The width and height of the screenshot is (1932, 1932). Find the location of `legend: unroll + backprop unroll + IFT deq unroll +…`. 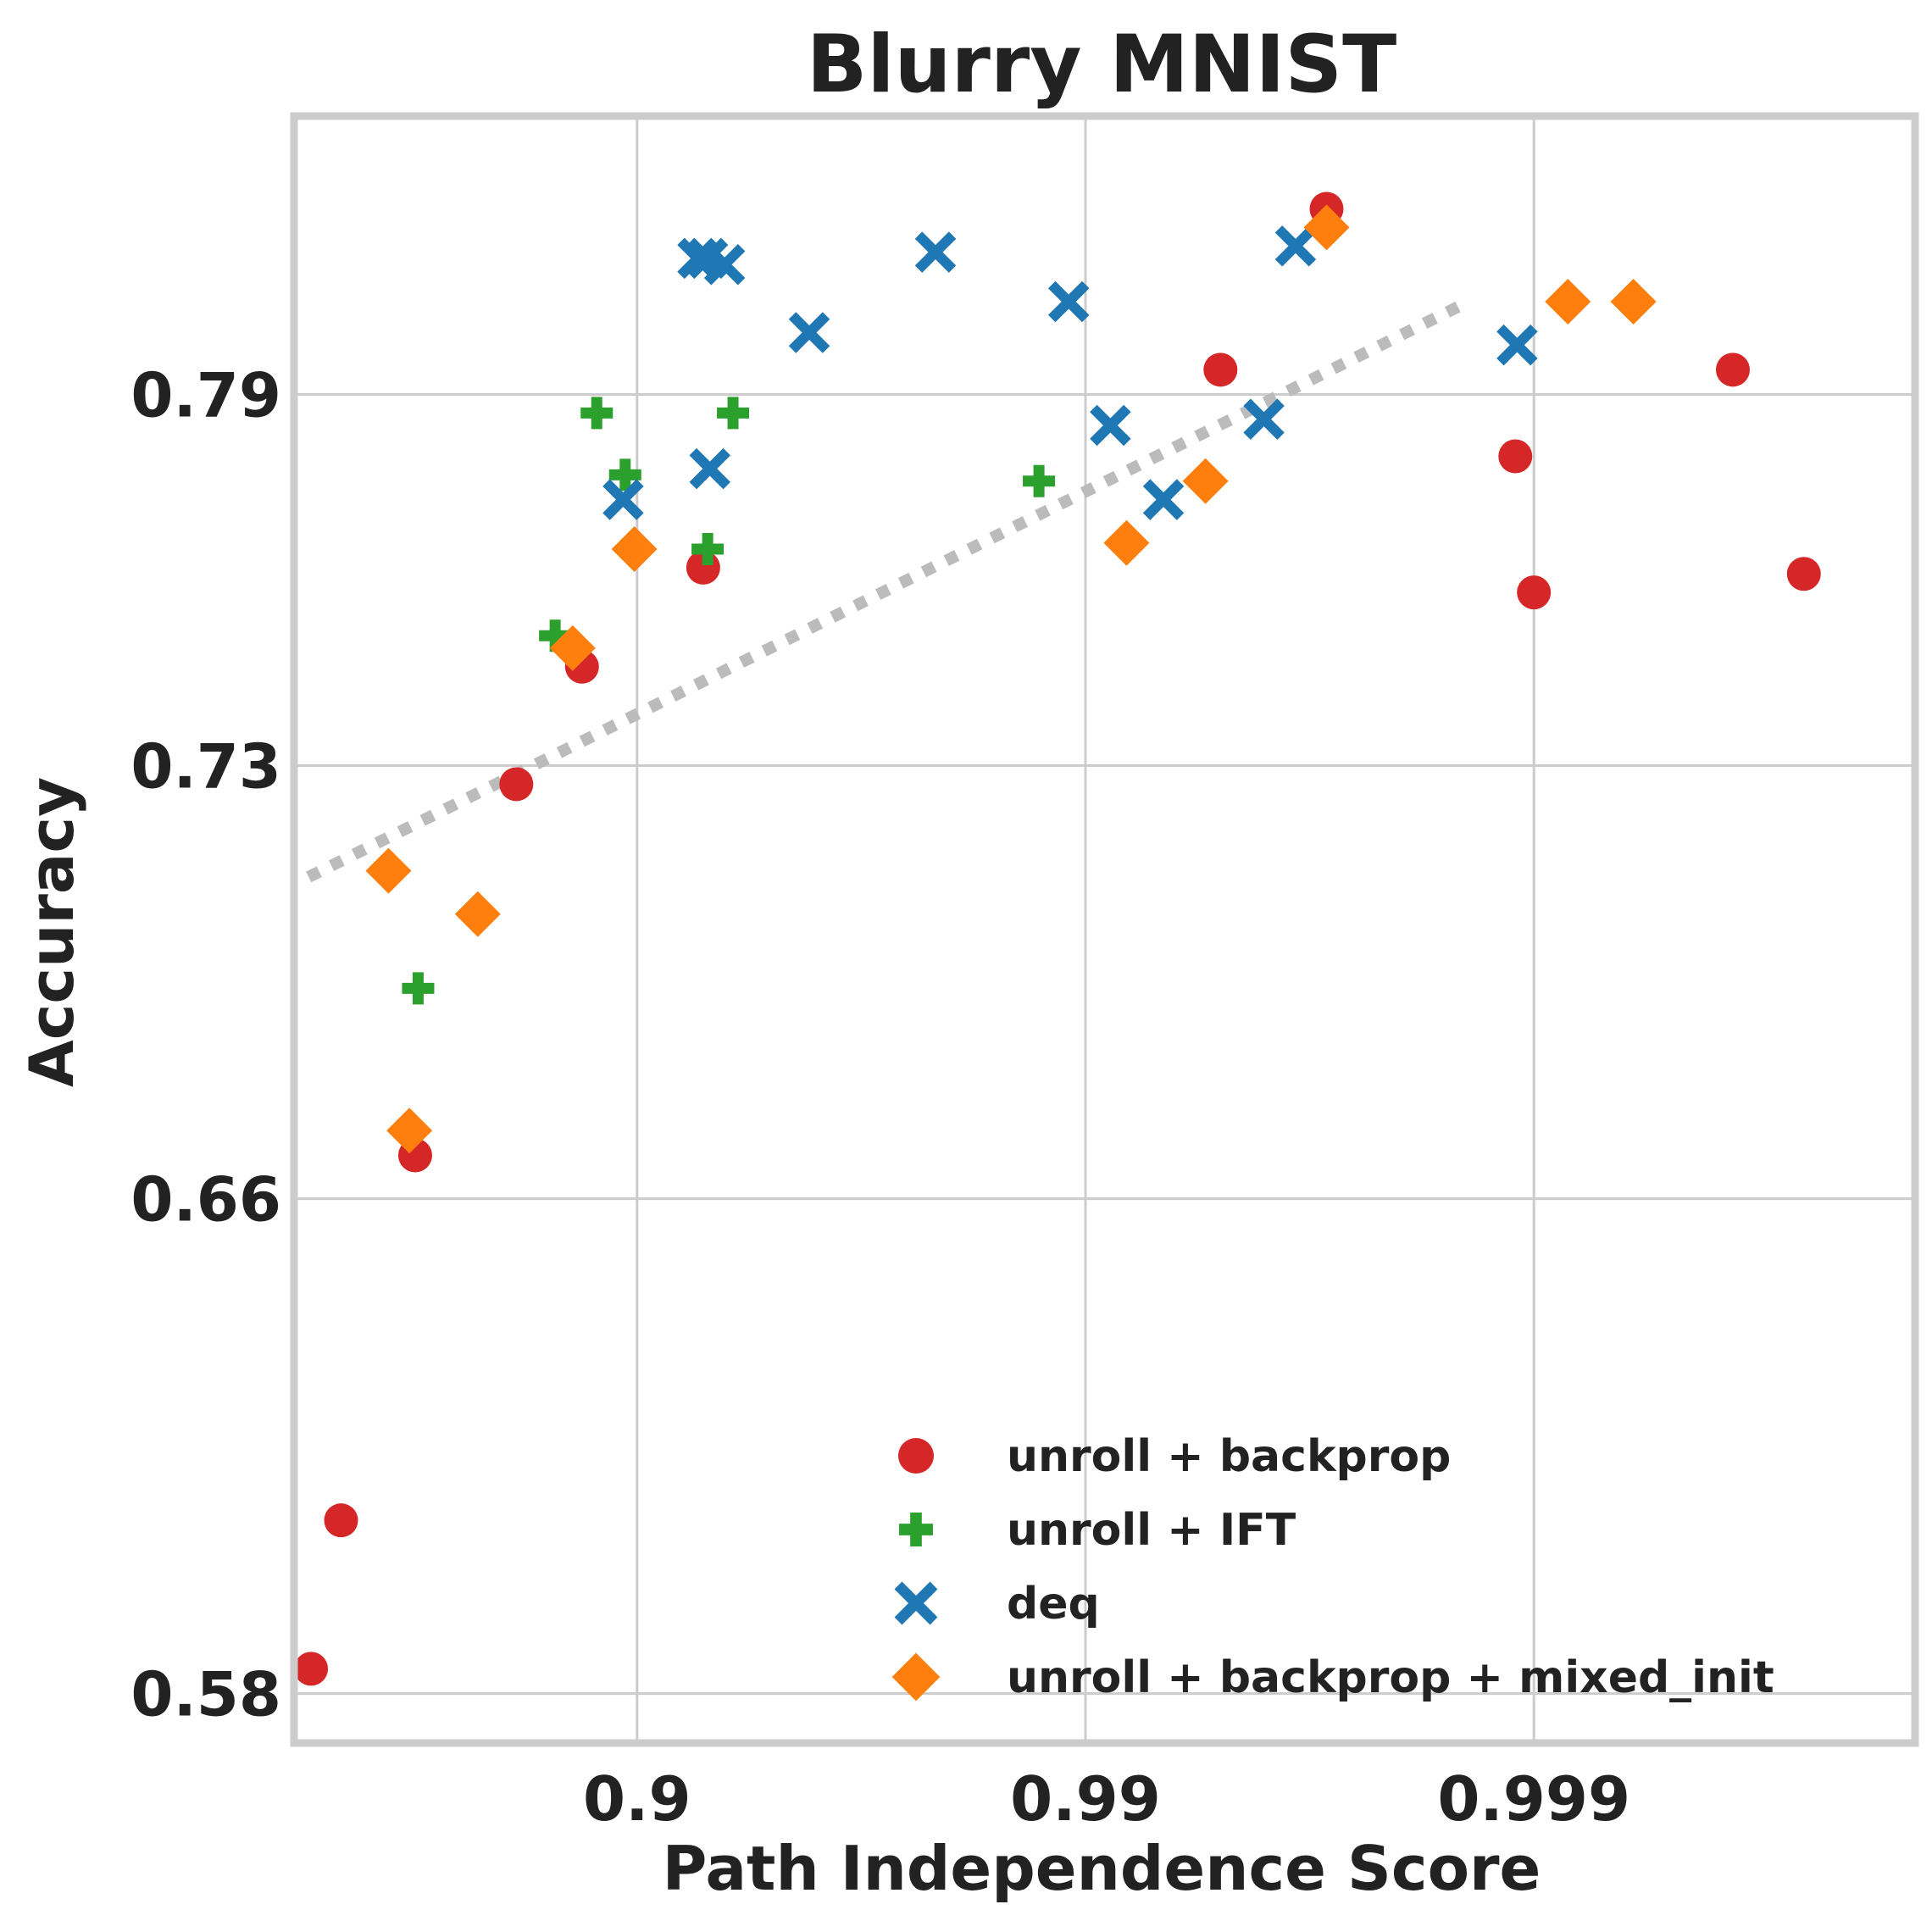

legend: unroll + backprop unroll + IFT deq unroll +… is located at coordinates (1332, 1567).